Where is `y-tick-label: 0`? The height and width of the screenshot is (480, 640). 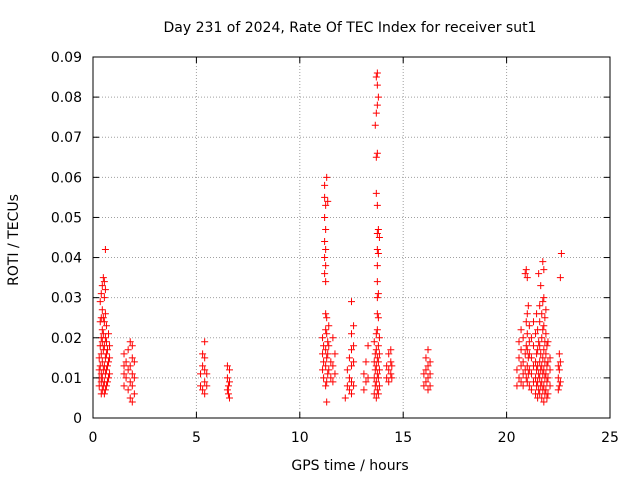
y-tick-label: 0 is located at coordinates (77, 419).